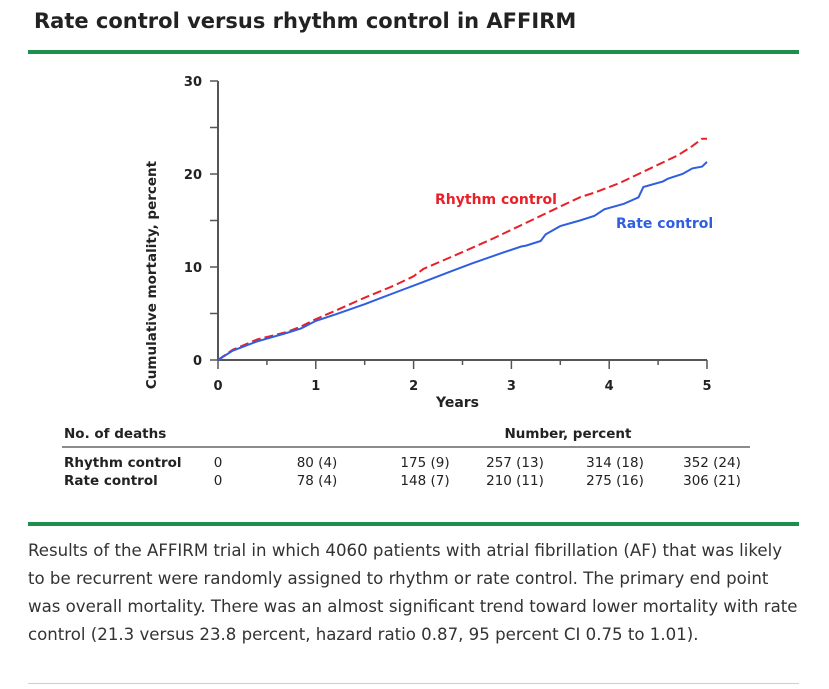  What do you see at coordinates (712, 463) in the screenshot?
I see `table-cell: 352 (24)` at bounding box center [712, 463].